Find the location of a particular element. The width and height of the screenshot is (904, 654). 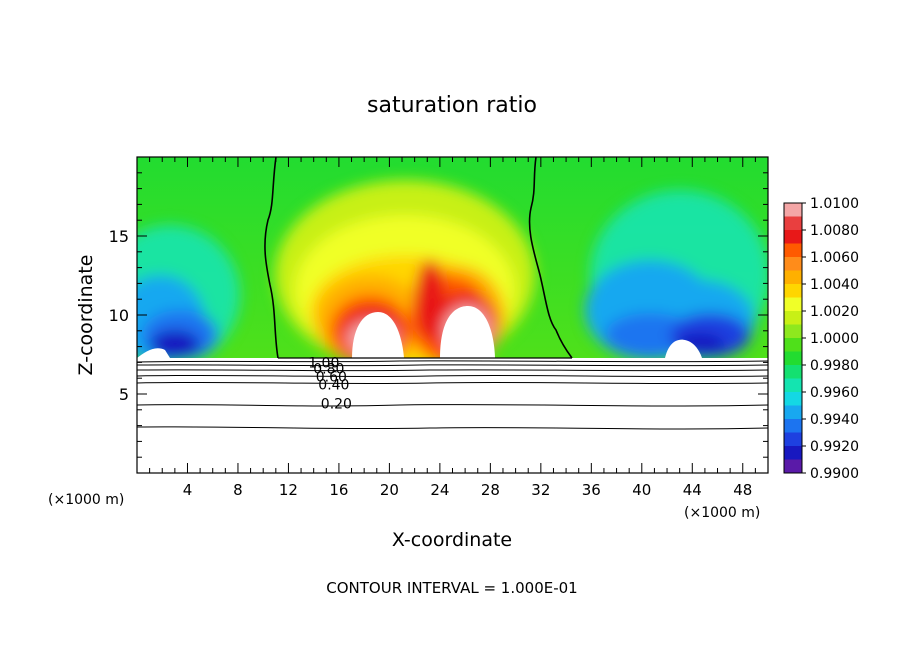

x-tick-label: 16 is located at coordinates (338, 490).